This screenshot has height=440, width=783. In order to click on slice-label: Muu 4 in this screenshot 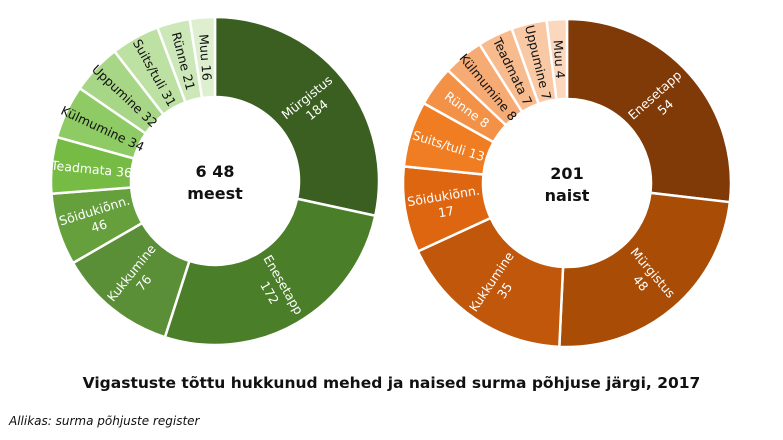, I will do `click(559, 59)`.